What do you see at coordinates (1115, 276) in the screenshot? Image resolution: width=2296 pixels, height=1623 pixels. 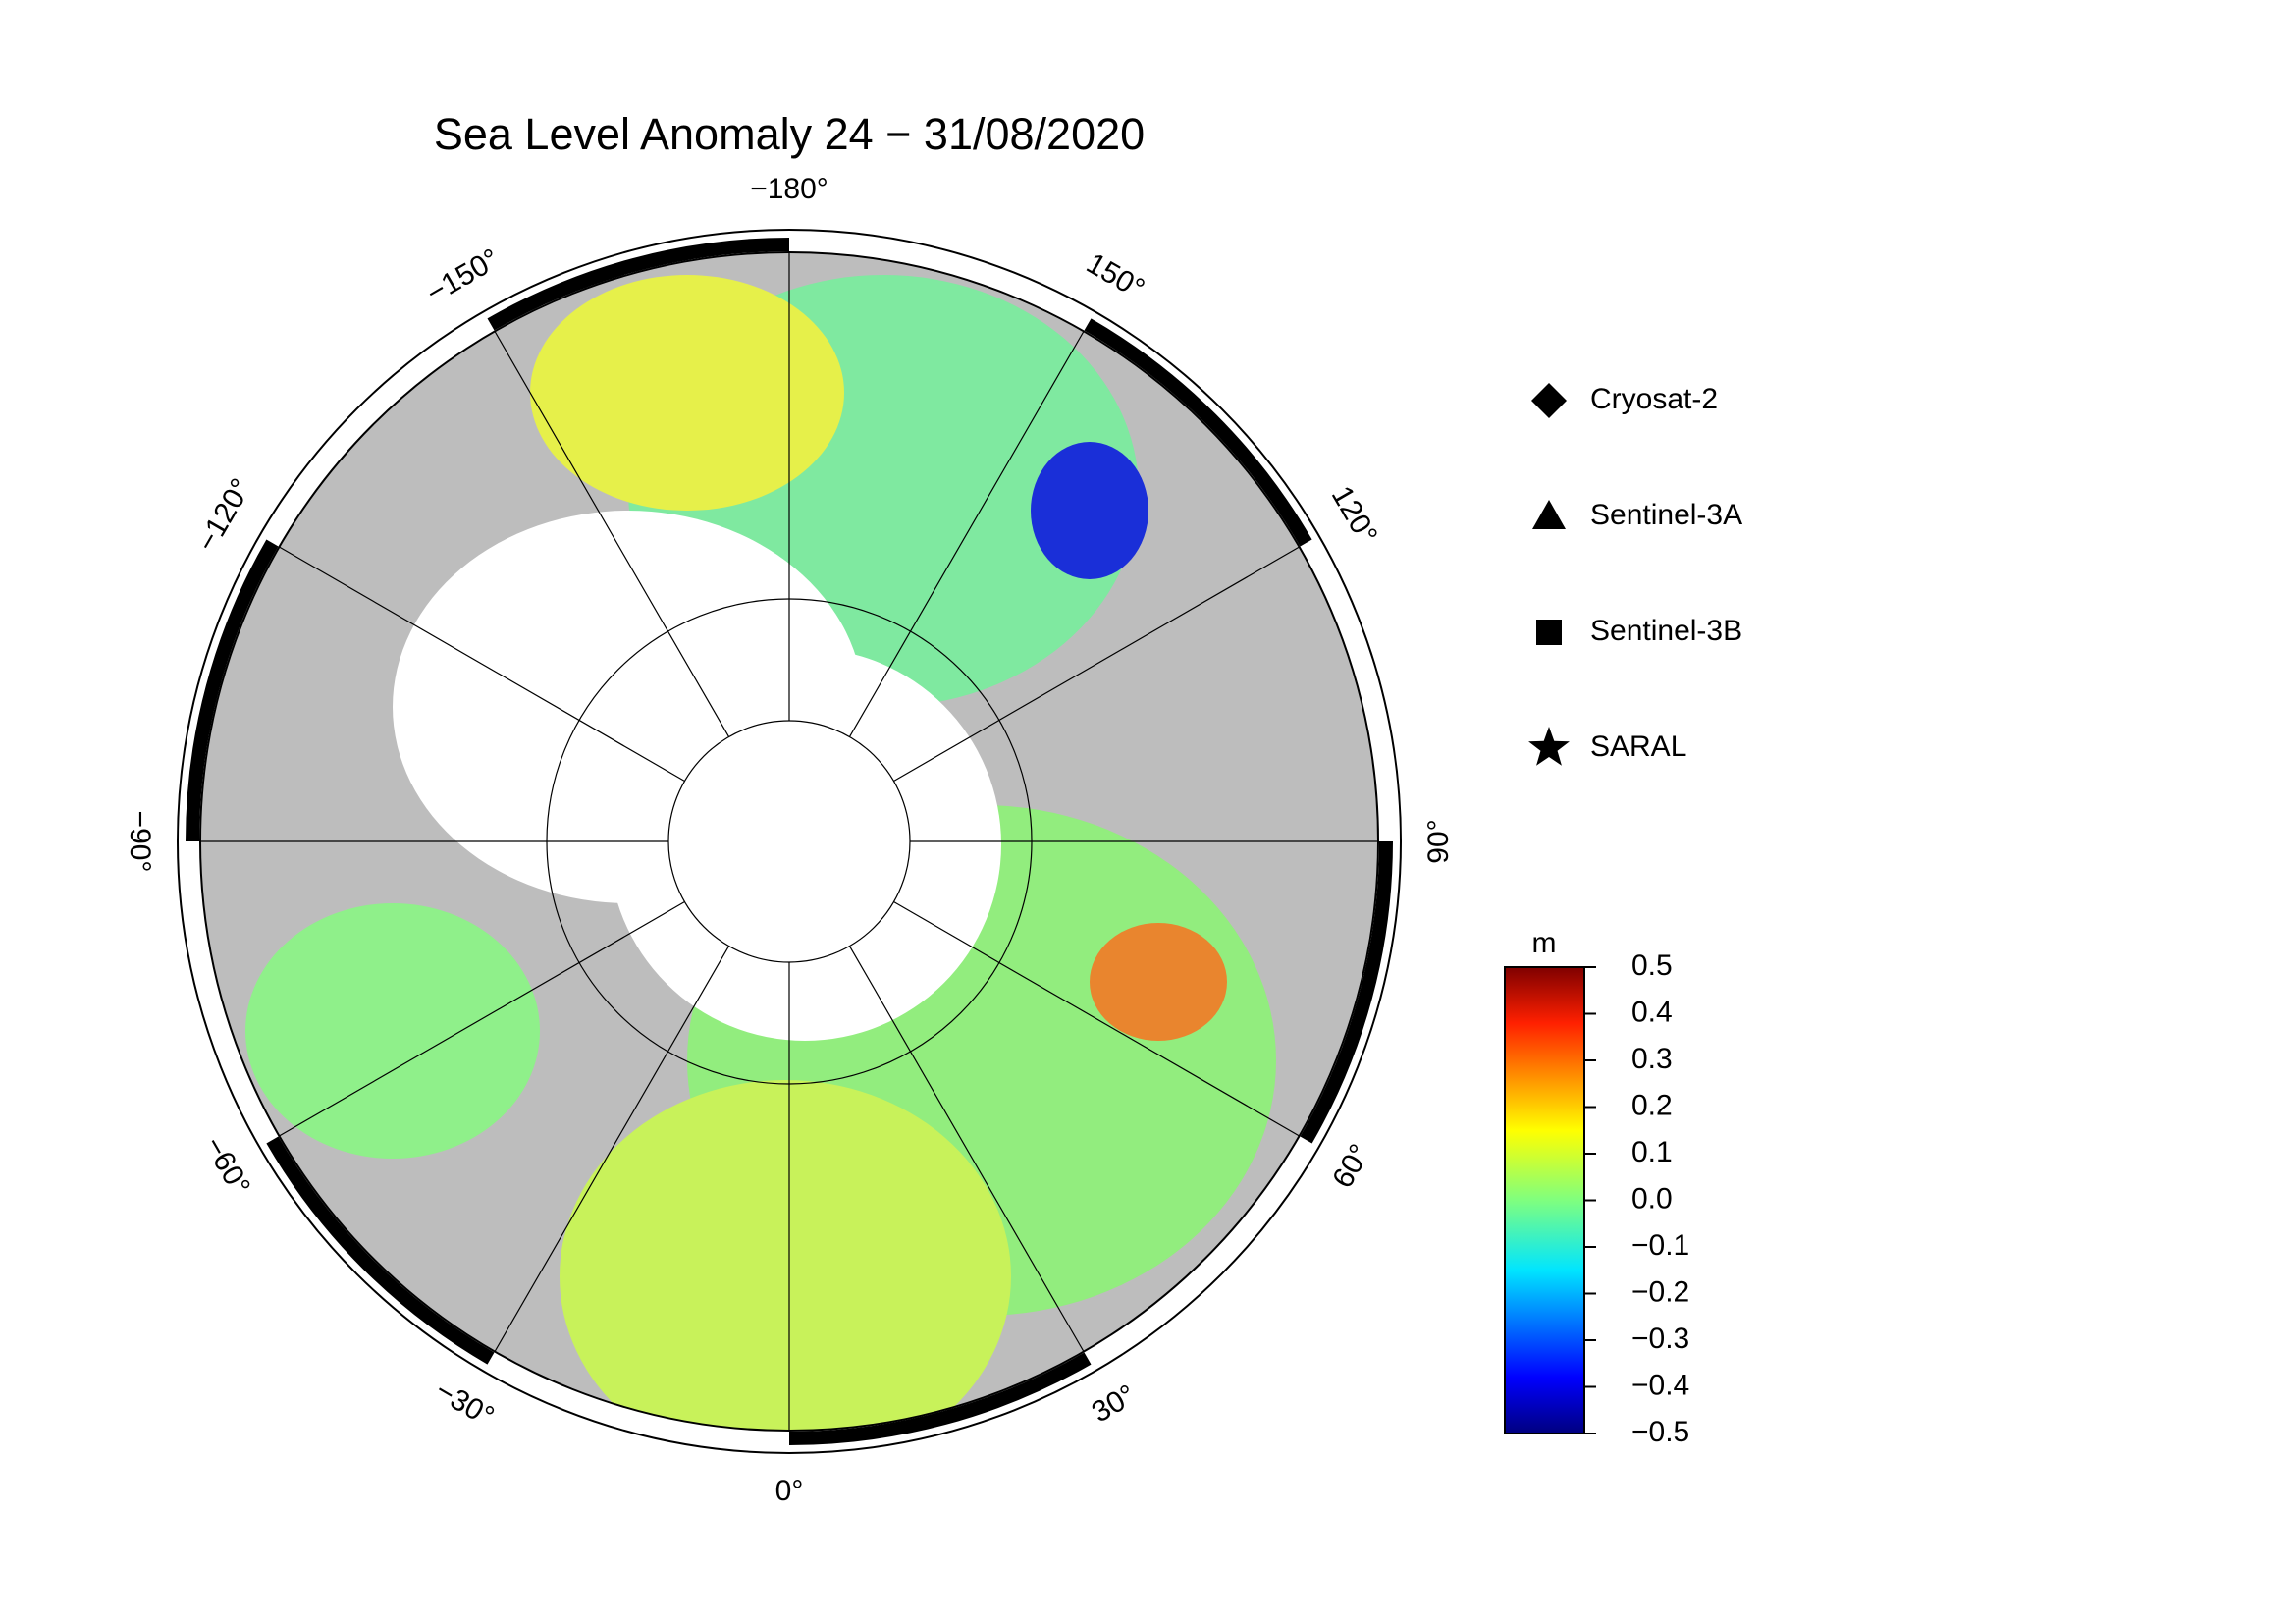 I see `longitude-label: 150°` at bounding box center [1115, 276].